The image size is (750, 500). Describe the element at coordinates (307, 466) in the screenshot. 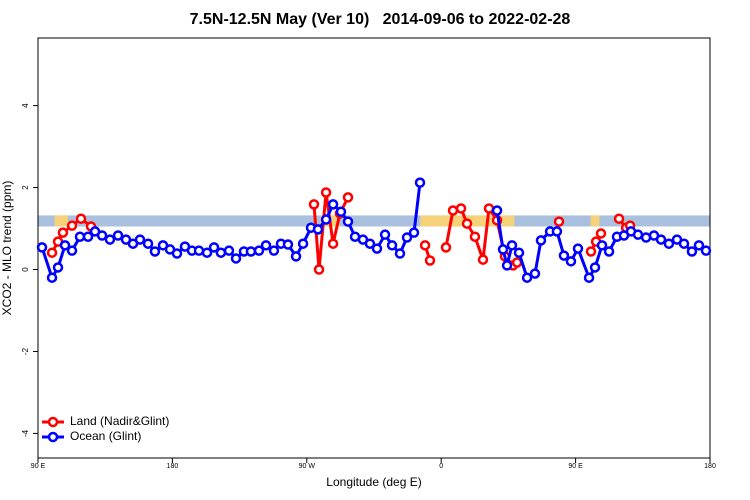

I see `x-tick-label: 90 W` at that location.